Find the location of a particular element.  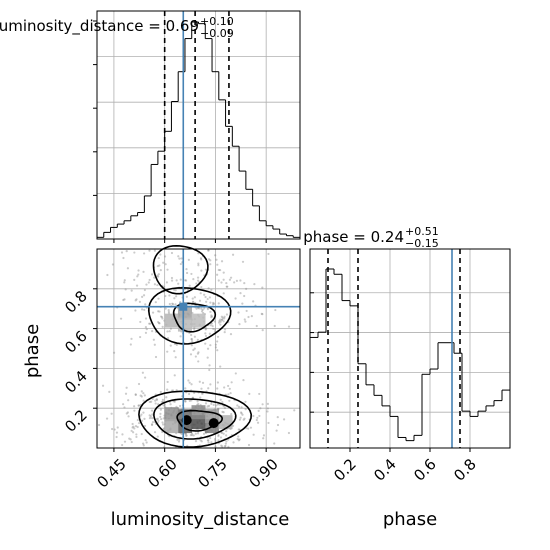

phase-hist-panel is located at coordinates (410, 350).